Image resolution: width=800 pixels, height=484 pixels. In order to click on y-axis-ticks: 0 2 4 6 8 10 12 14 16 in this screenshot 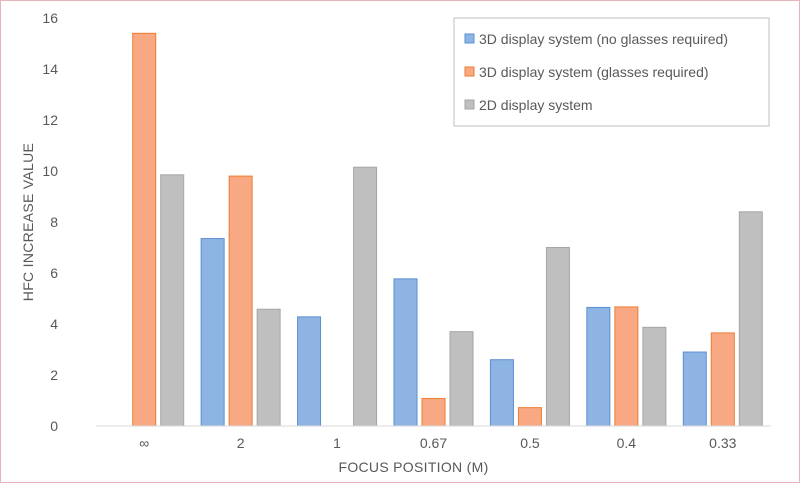, I will do `click(50, 222)`.